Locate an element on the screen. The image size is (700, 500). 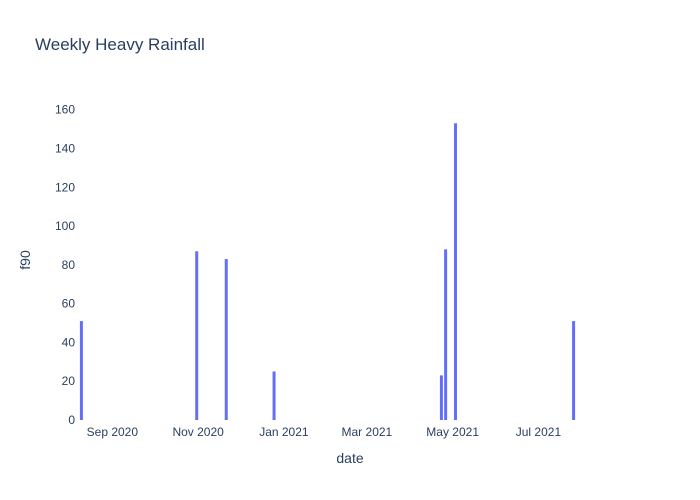
x-tick-label: Jan 2021 is located at coordinates (284, 432).